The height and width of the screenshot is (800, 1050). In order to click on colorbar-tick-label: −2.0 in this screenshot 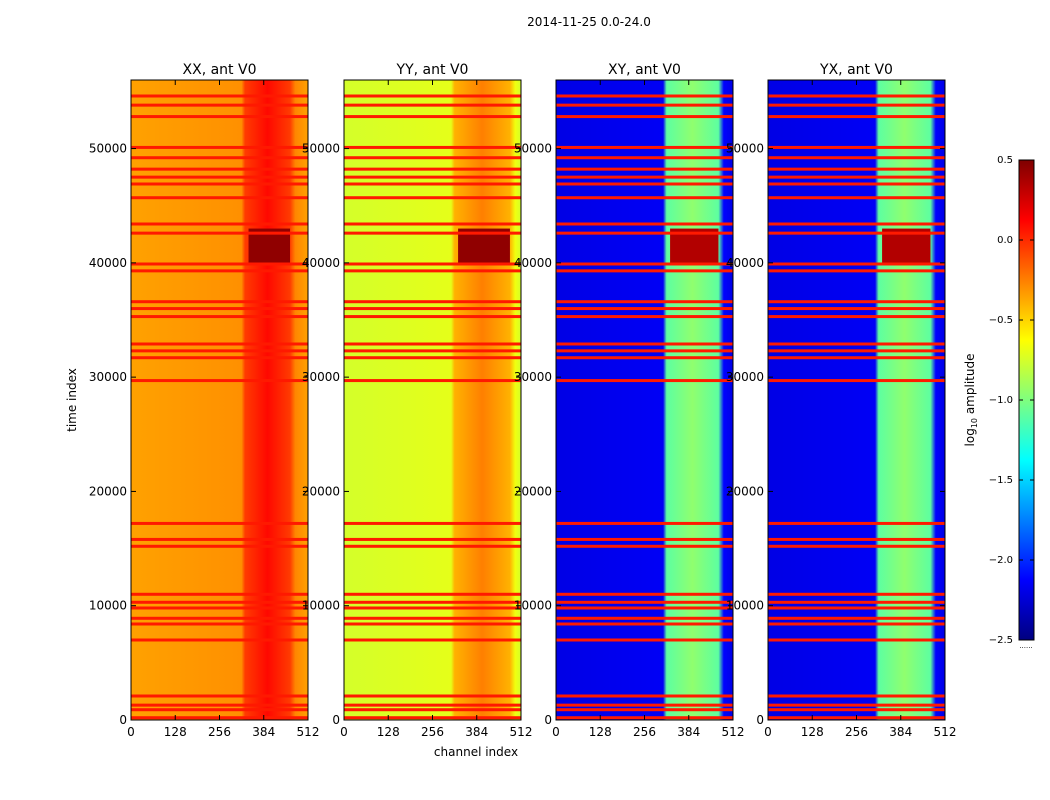, I will do `click(1001, 560)`.